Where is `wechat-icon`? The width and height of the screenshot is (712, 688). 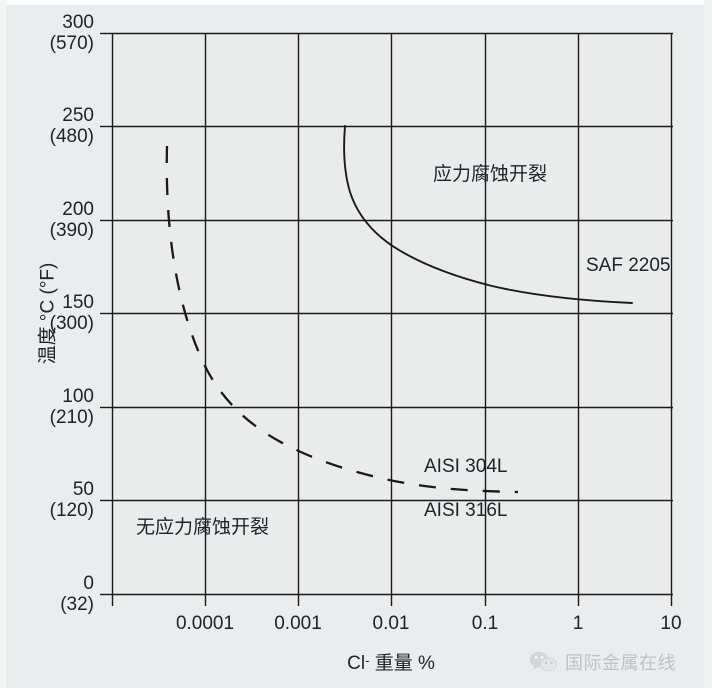 wechat-icon is located at coordinates (543, 662).